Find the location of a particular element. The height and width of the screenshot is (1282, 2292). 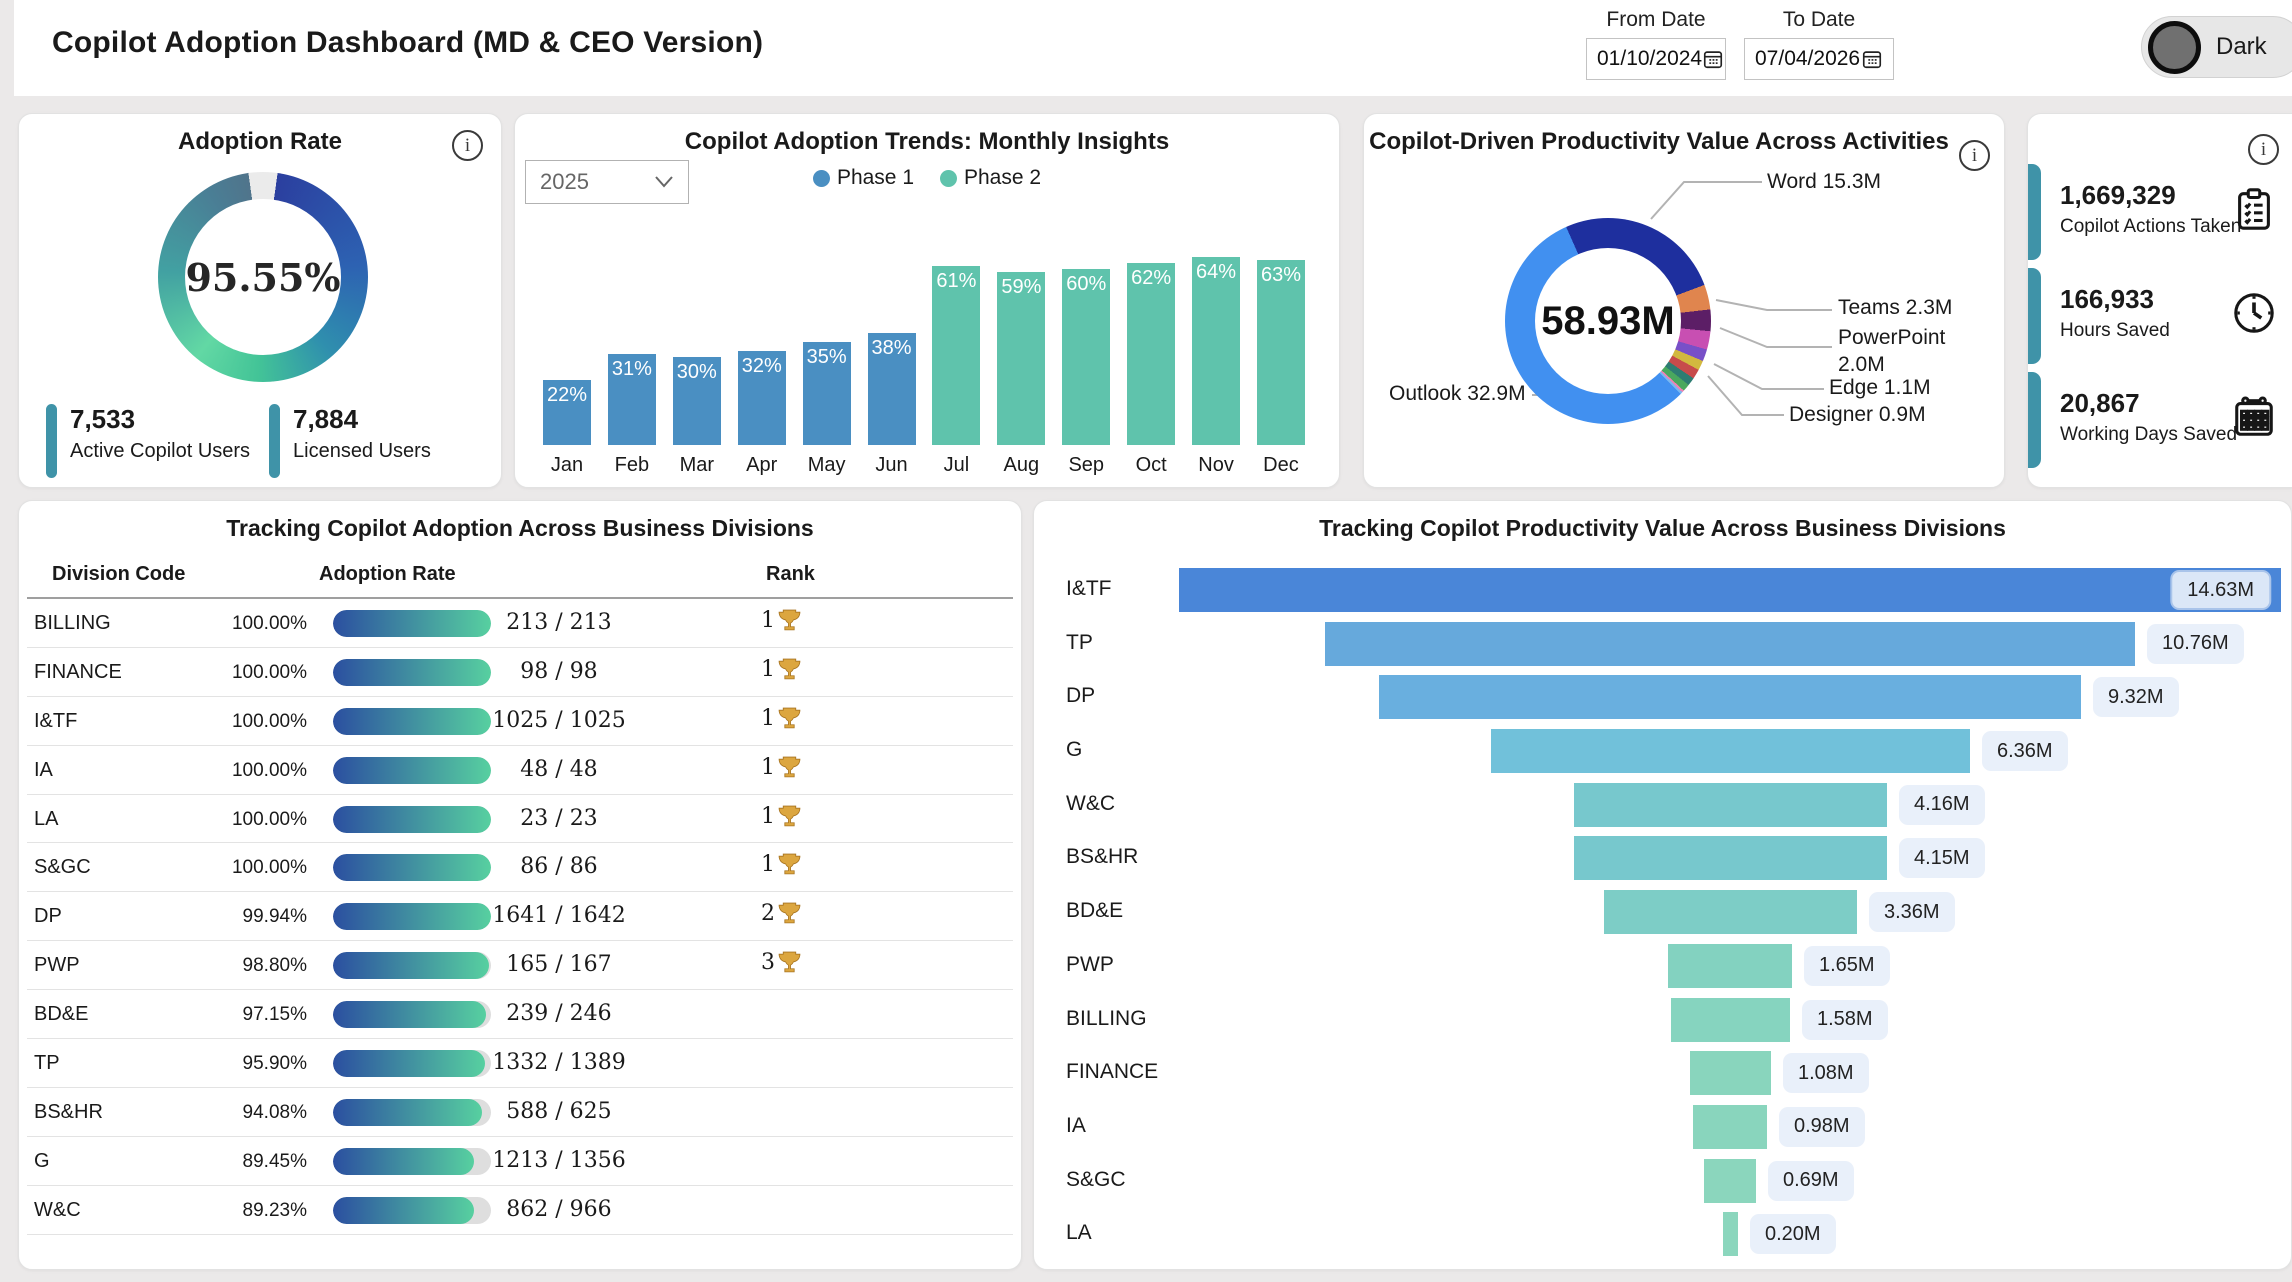

funnel-category-label: W&C is located at coordinates (1090, 803).